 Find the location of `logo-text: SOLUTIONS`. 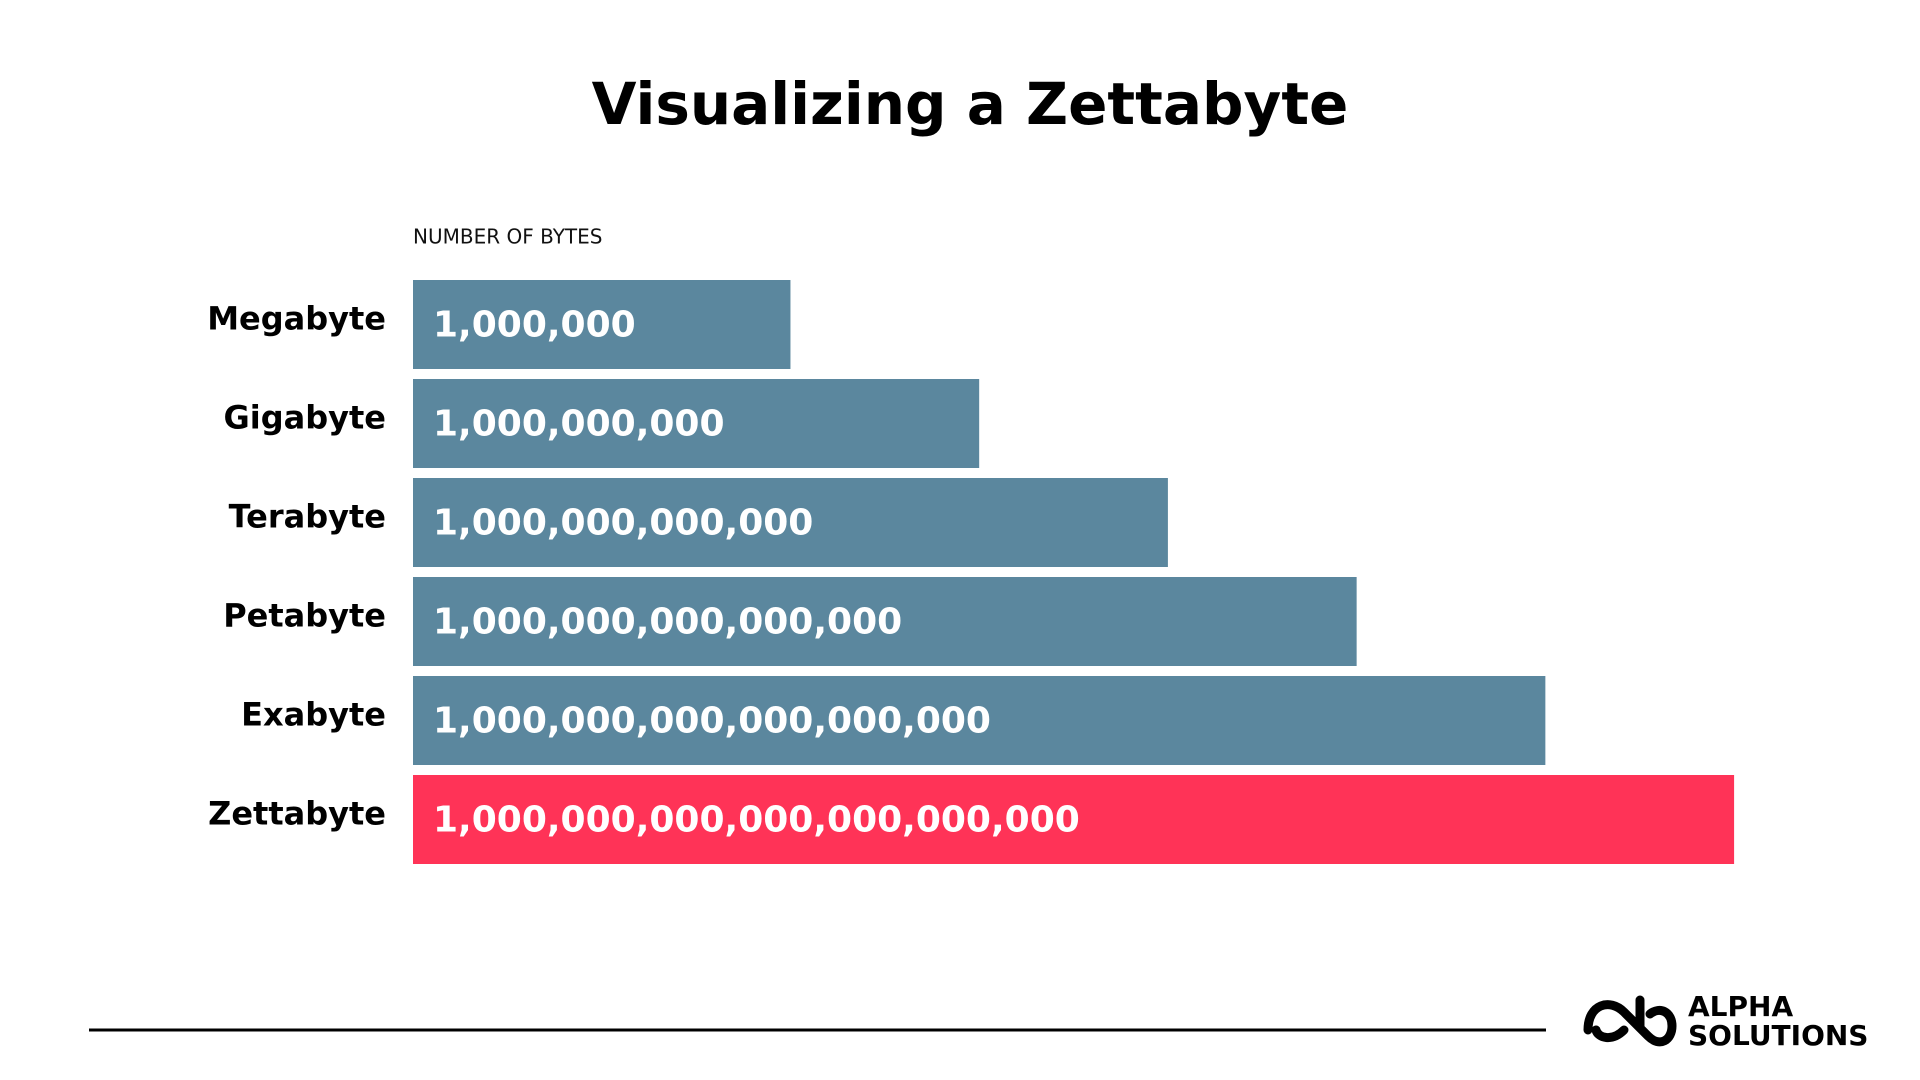

logo-text: SOLUTIONS is located at coordinates (1778, 1035).